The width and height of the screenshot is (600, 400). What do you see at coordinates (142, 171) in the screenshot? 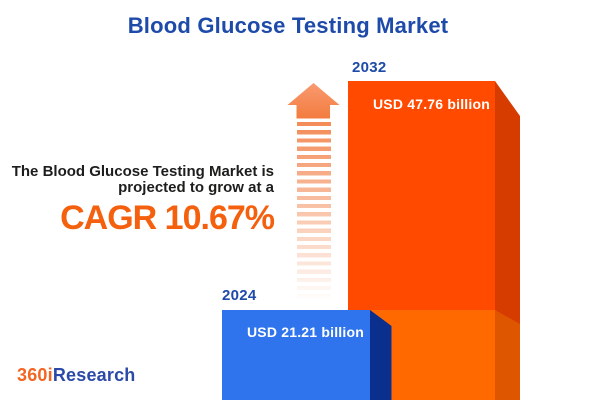
I see `headline-line1: The Blood Glucose Testing Market is` at bounding box center [142, 171].